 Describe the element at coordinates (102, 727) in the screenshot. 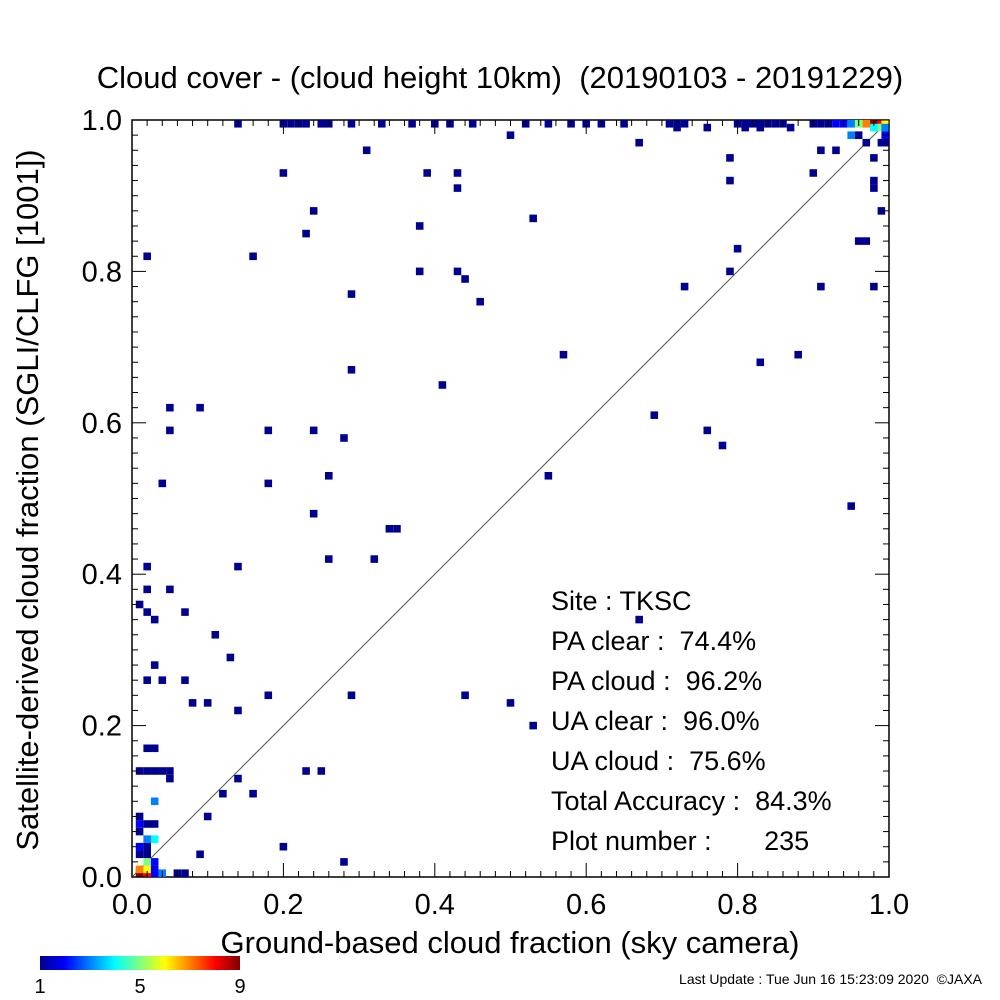

I see `y-tick-label: 0.2` at that location.